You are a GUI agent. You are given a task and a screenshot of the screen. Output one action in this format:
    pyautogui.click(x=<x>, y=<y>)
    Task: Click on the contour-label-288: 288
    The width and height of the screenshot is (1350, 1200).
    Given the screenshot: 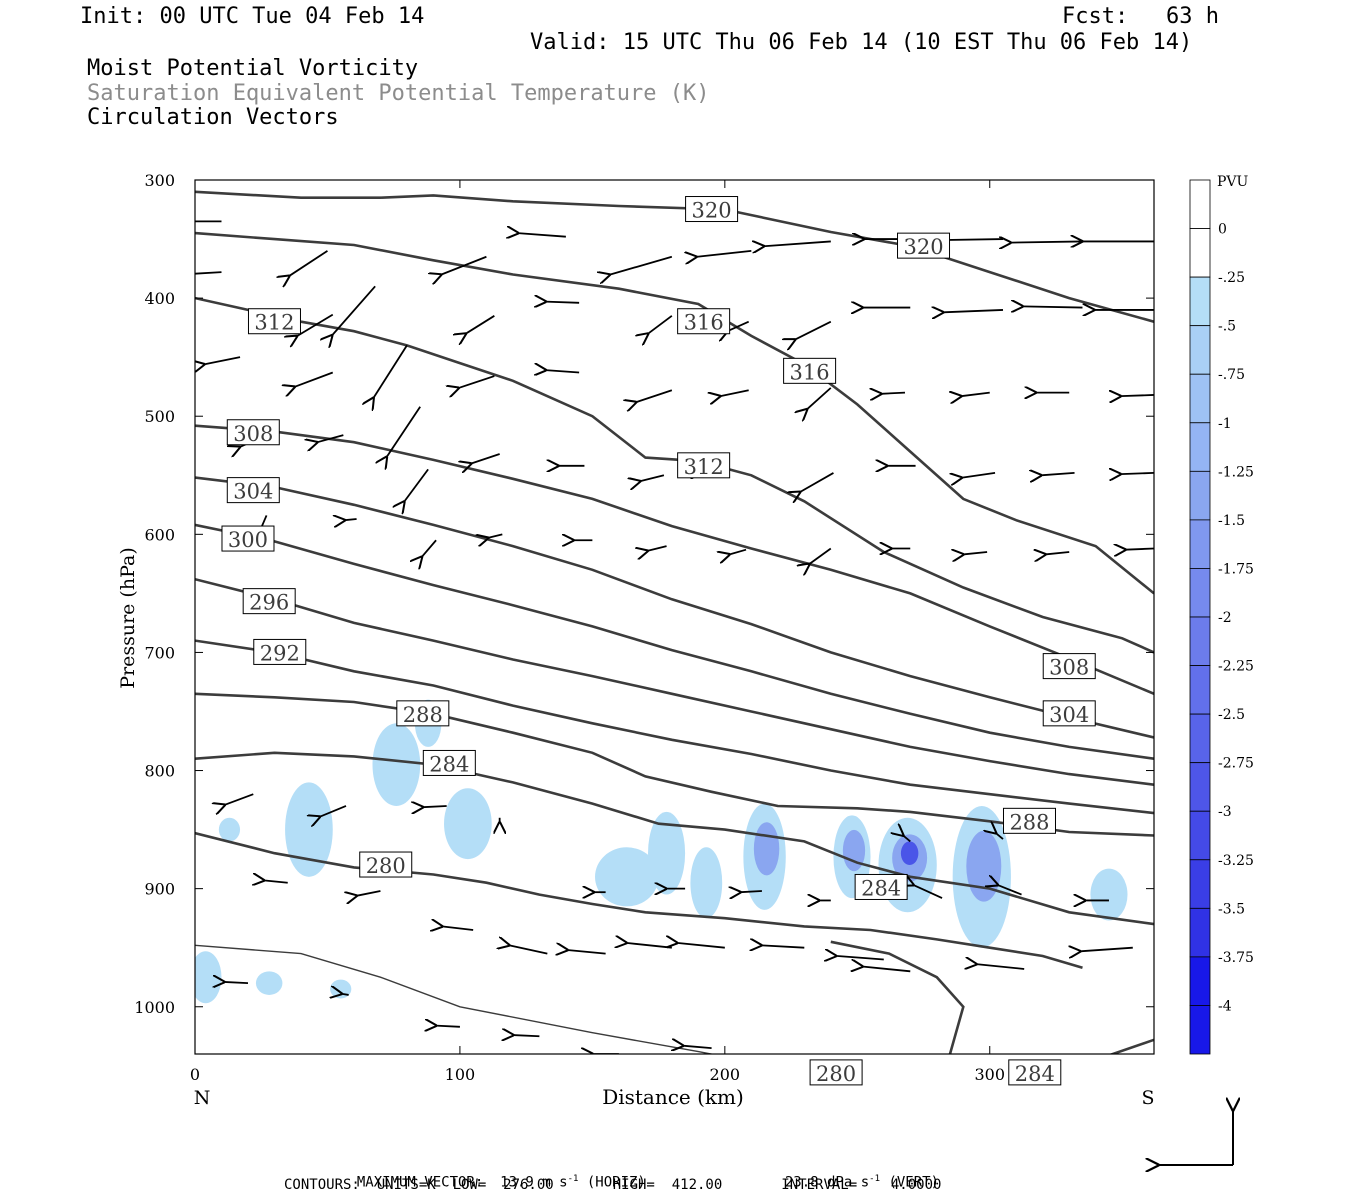 What is the action you would take?
    pyautogui.click(x=423, y=713)
    